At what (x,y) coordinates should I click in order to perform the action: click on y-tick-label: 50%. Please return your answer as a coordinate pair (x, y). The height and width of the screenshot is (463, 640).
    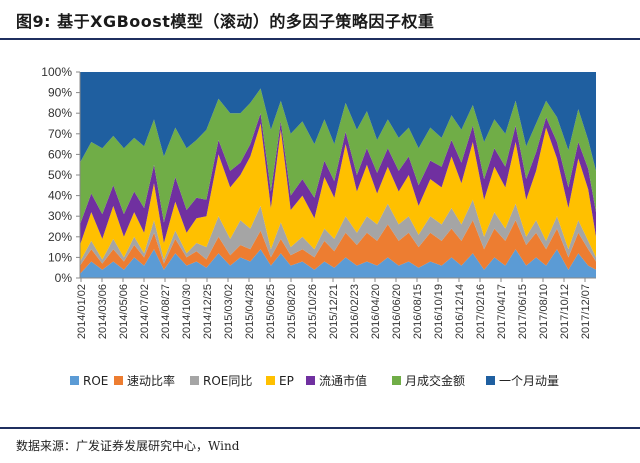
    Looking at the image, I should click on (60, 175).